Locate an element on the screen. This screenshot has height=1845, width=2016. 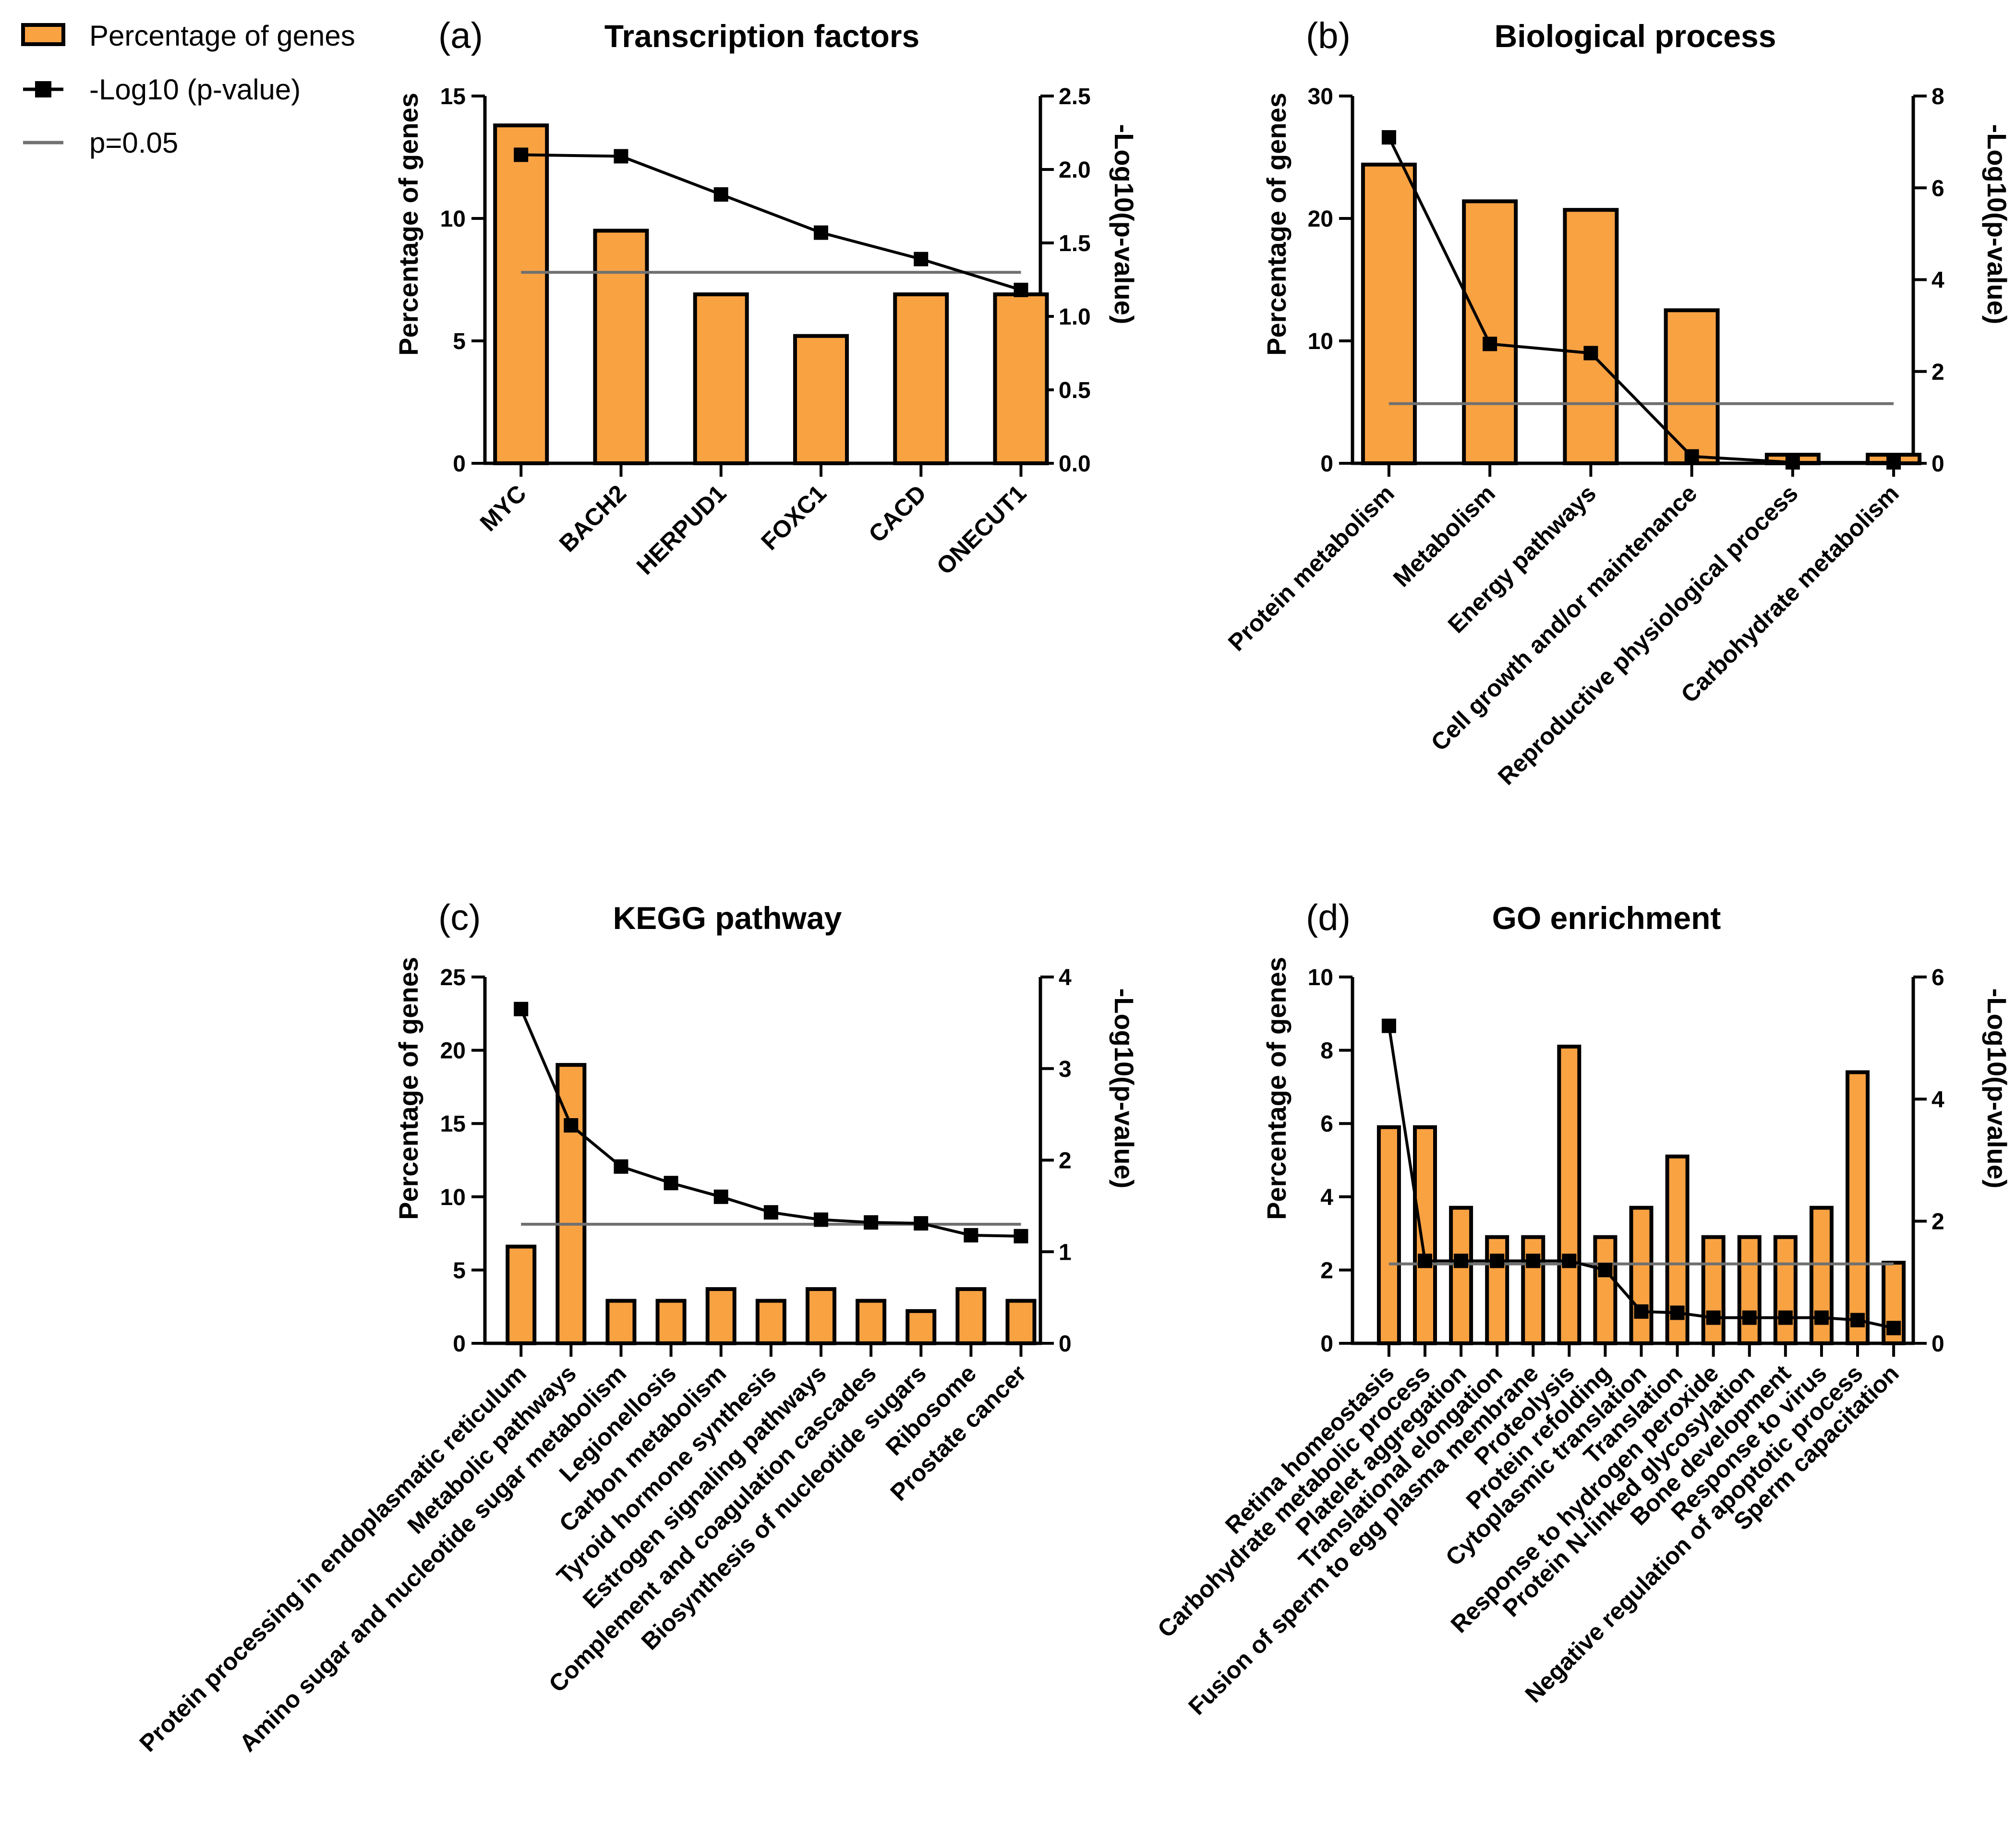
y2-tick-label: 1.0 is located at coordinates (1075, 317).